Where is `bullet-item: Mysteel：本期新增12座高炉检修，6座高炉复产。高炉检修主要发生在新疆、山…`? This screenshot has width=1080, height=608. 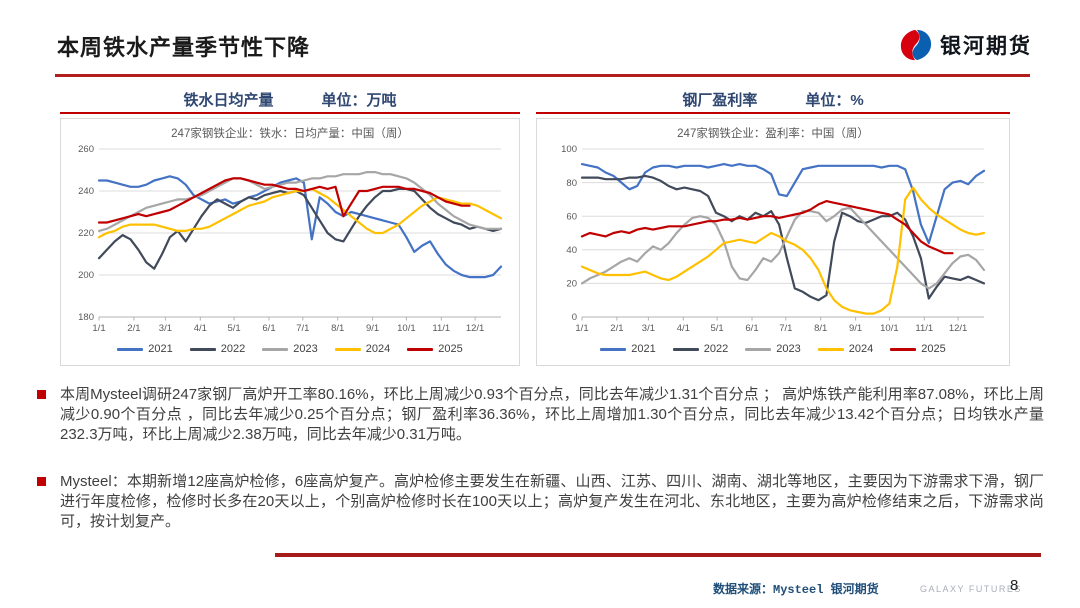
bullet-item: Mysteel：本期新增12座高炉检修，6座高炉复产。高炉检修主要发生在新疆、山… is located at coordinates (539, 502).